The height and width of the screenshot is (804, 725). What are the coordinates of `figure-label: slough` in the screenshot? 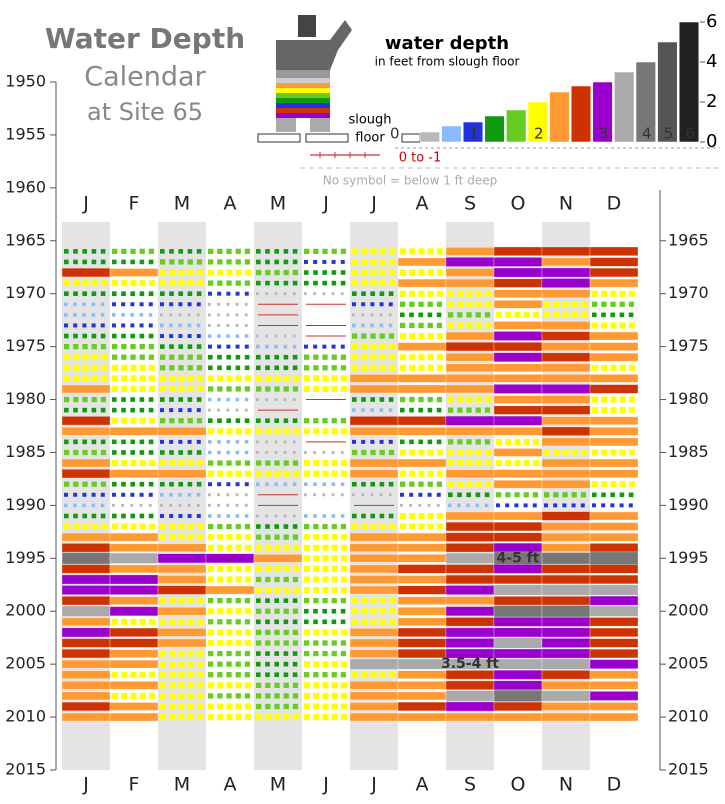 It's located at (369, 120).